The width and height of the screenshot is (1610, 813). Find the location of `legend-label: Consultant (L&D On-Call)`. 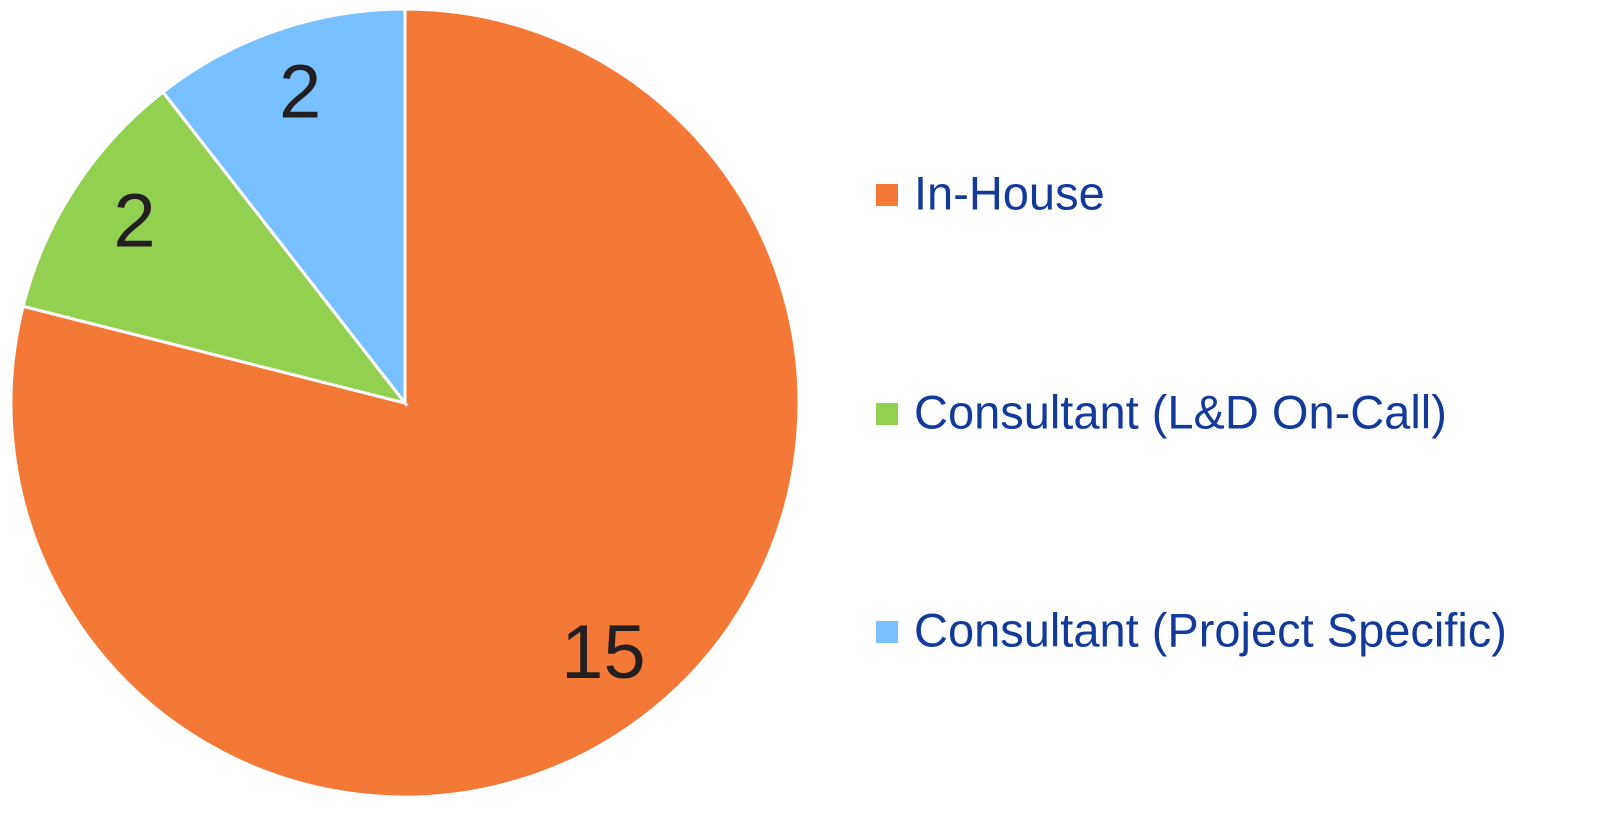

legend-label: Consultant (L&D On-Call) is located at coordinates (1180, 411).